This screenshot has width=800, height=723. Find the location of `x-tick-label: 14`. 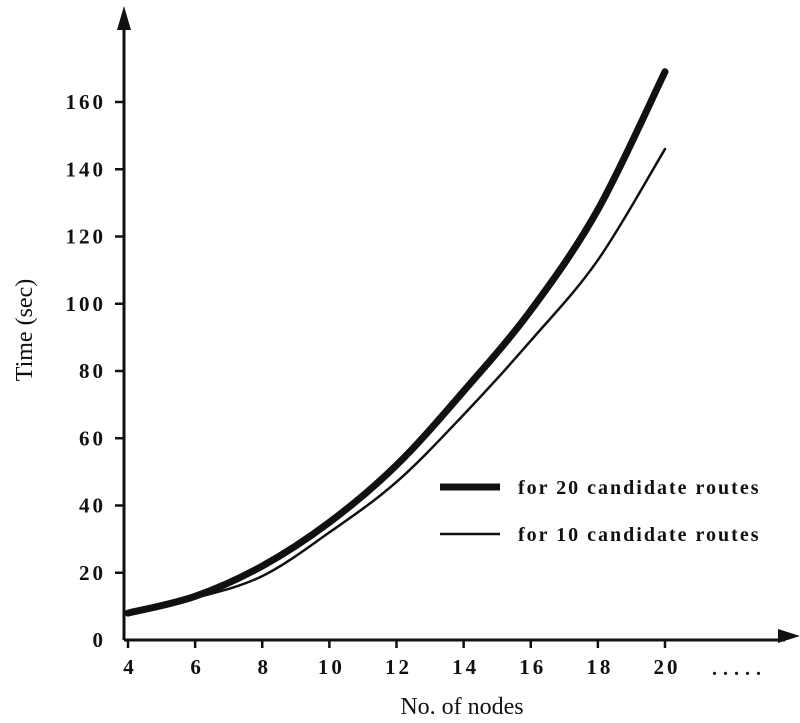

x-tick-label: 14 is located at coordinates (465, 667).